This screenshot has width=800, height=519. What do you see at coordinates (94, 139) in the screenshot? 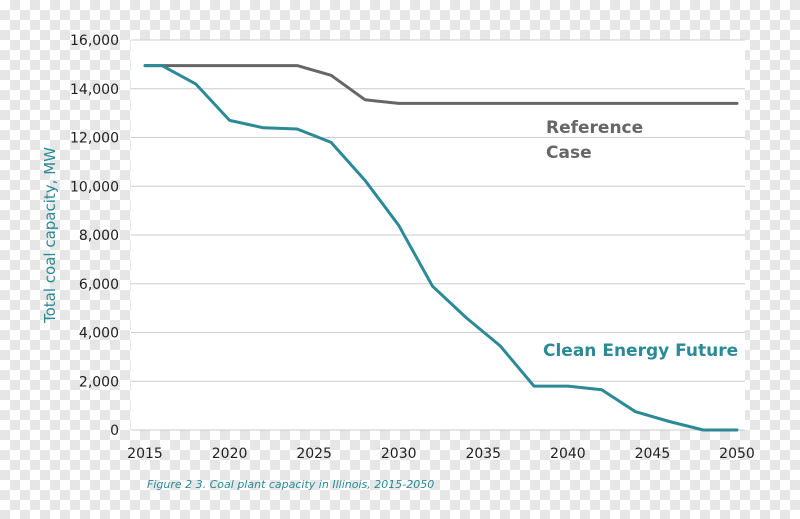
I see `y-tick-label: 12,000` at bounding box center [94, 139].